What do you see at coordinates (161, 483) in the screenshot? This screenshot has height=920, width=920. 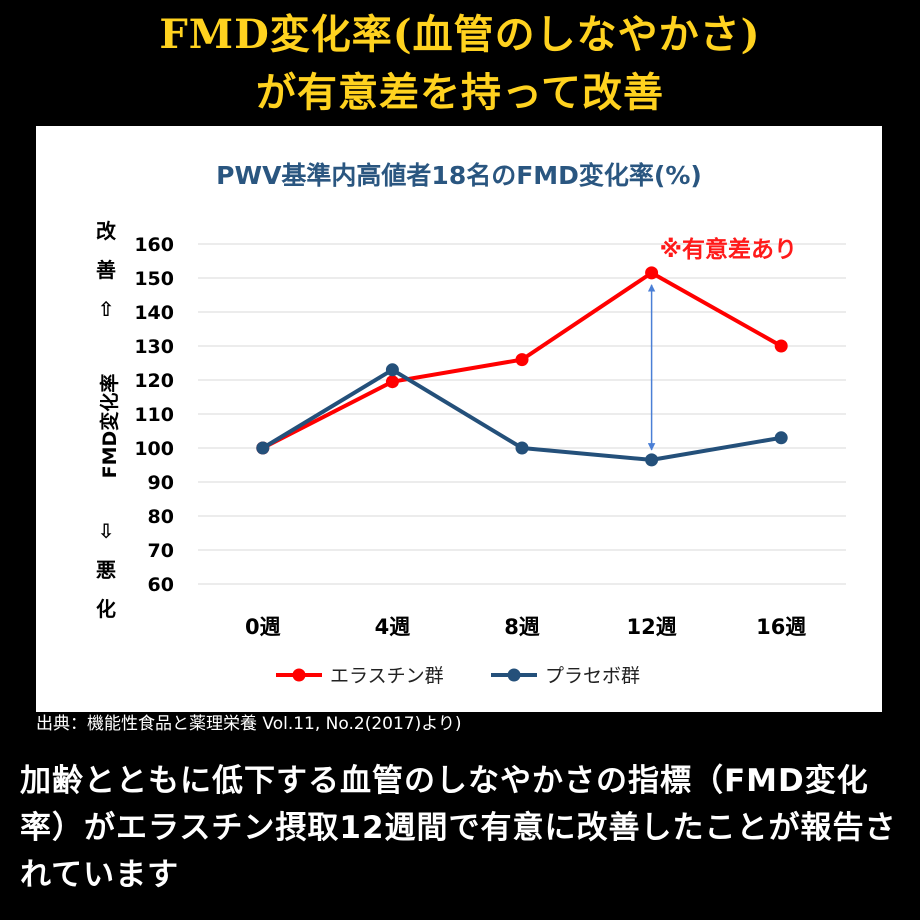 I see `y-tick-label: 90` at bounding box center [161, 483].